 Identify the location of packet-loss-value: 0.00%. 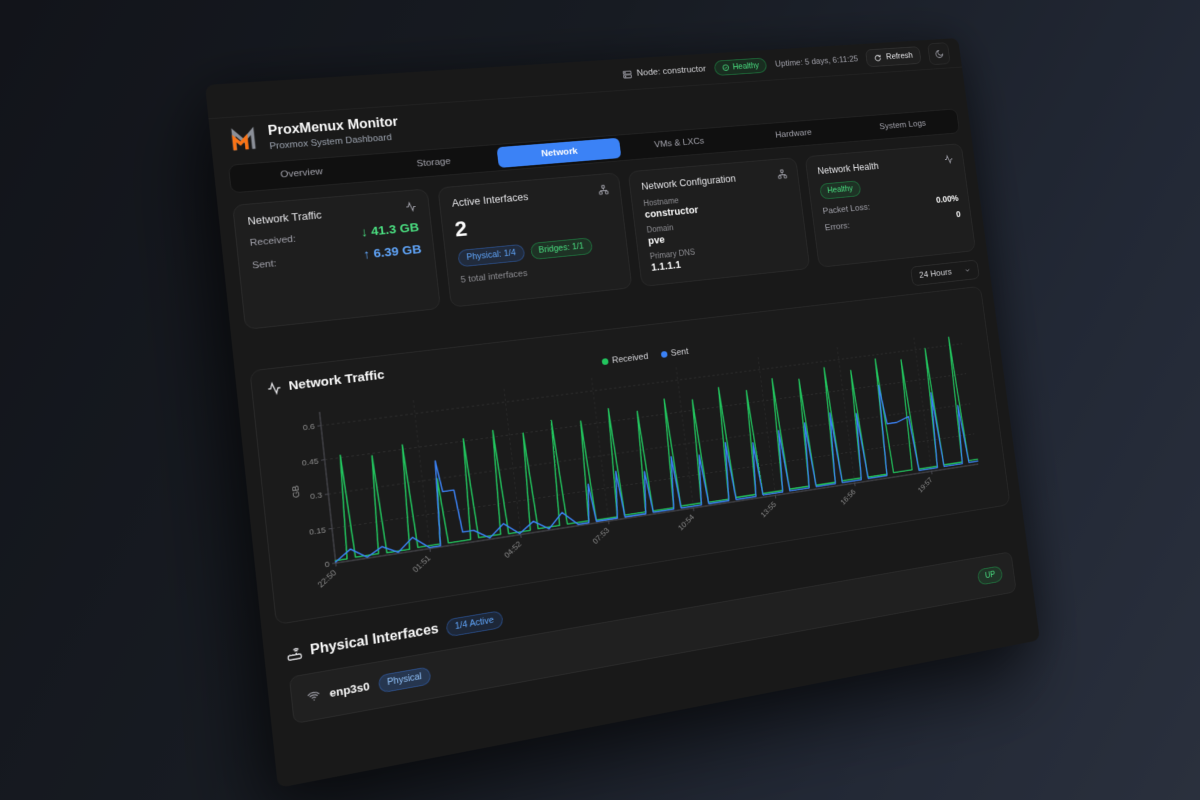
(947, 199).